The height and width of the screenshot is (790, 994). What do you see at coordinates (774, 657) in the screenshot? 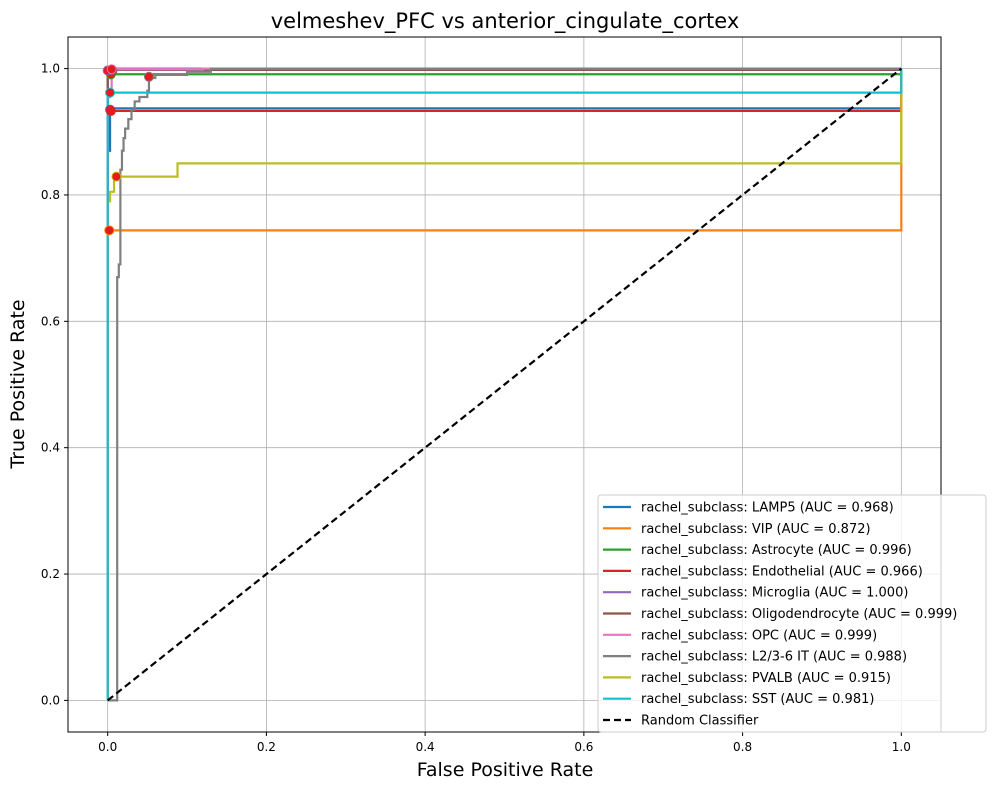
I see `legend-entry-label: rachel_subclass: L2/3-6 IT (AUC = 0.988)` at bounding box center [774, 657].